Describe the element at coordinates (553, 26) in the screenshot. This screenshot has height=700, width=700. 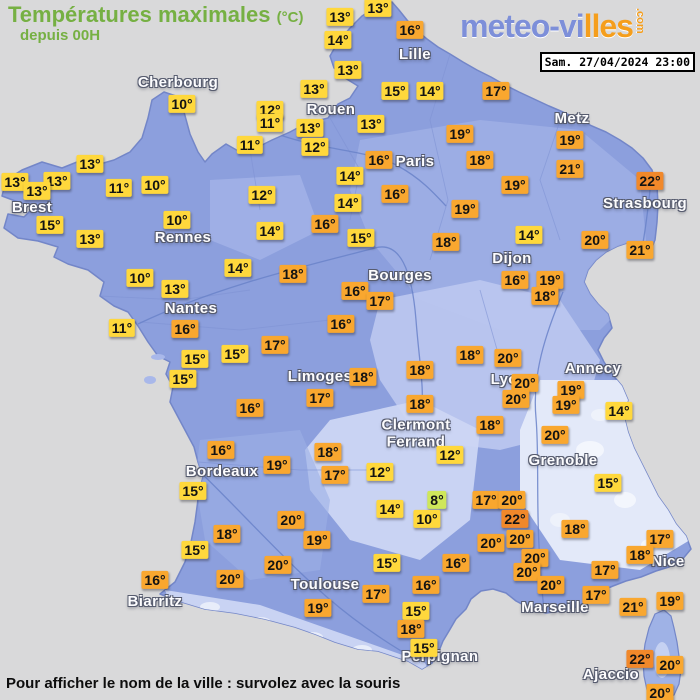
I see `meteo-villes-logo: meteo-villes.com` at that location.